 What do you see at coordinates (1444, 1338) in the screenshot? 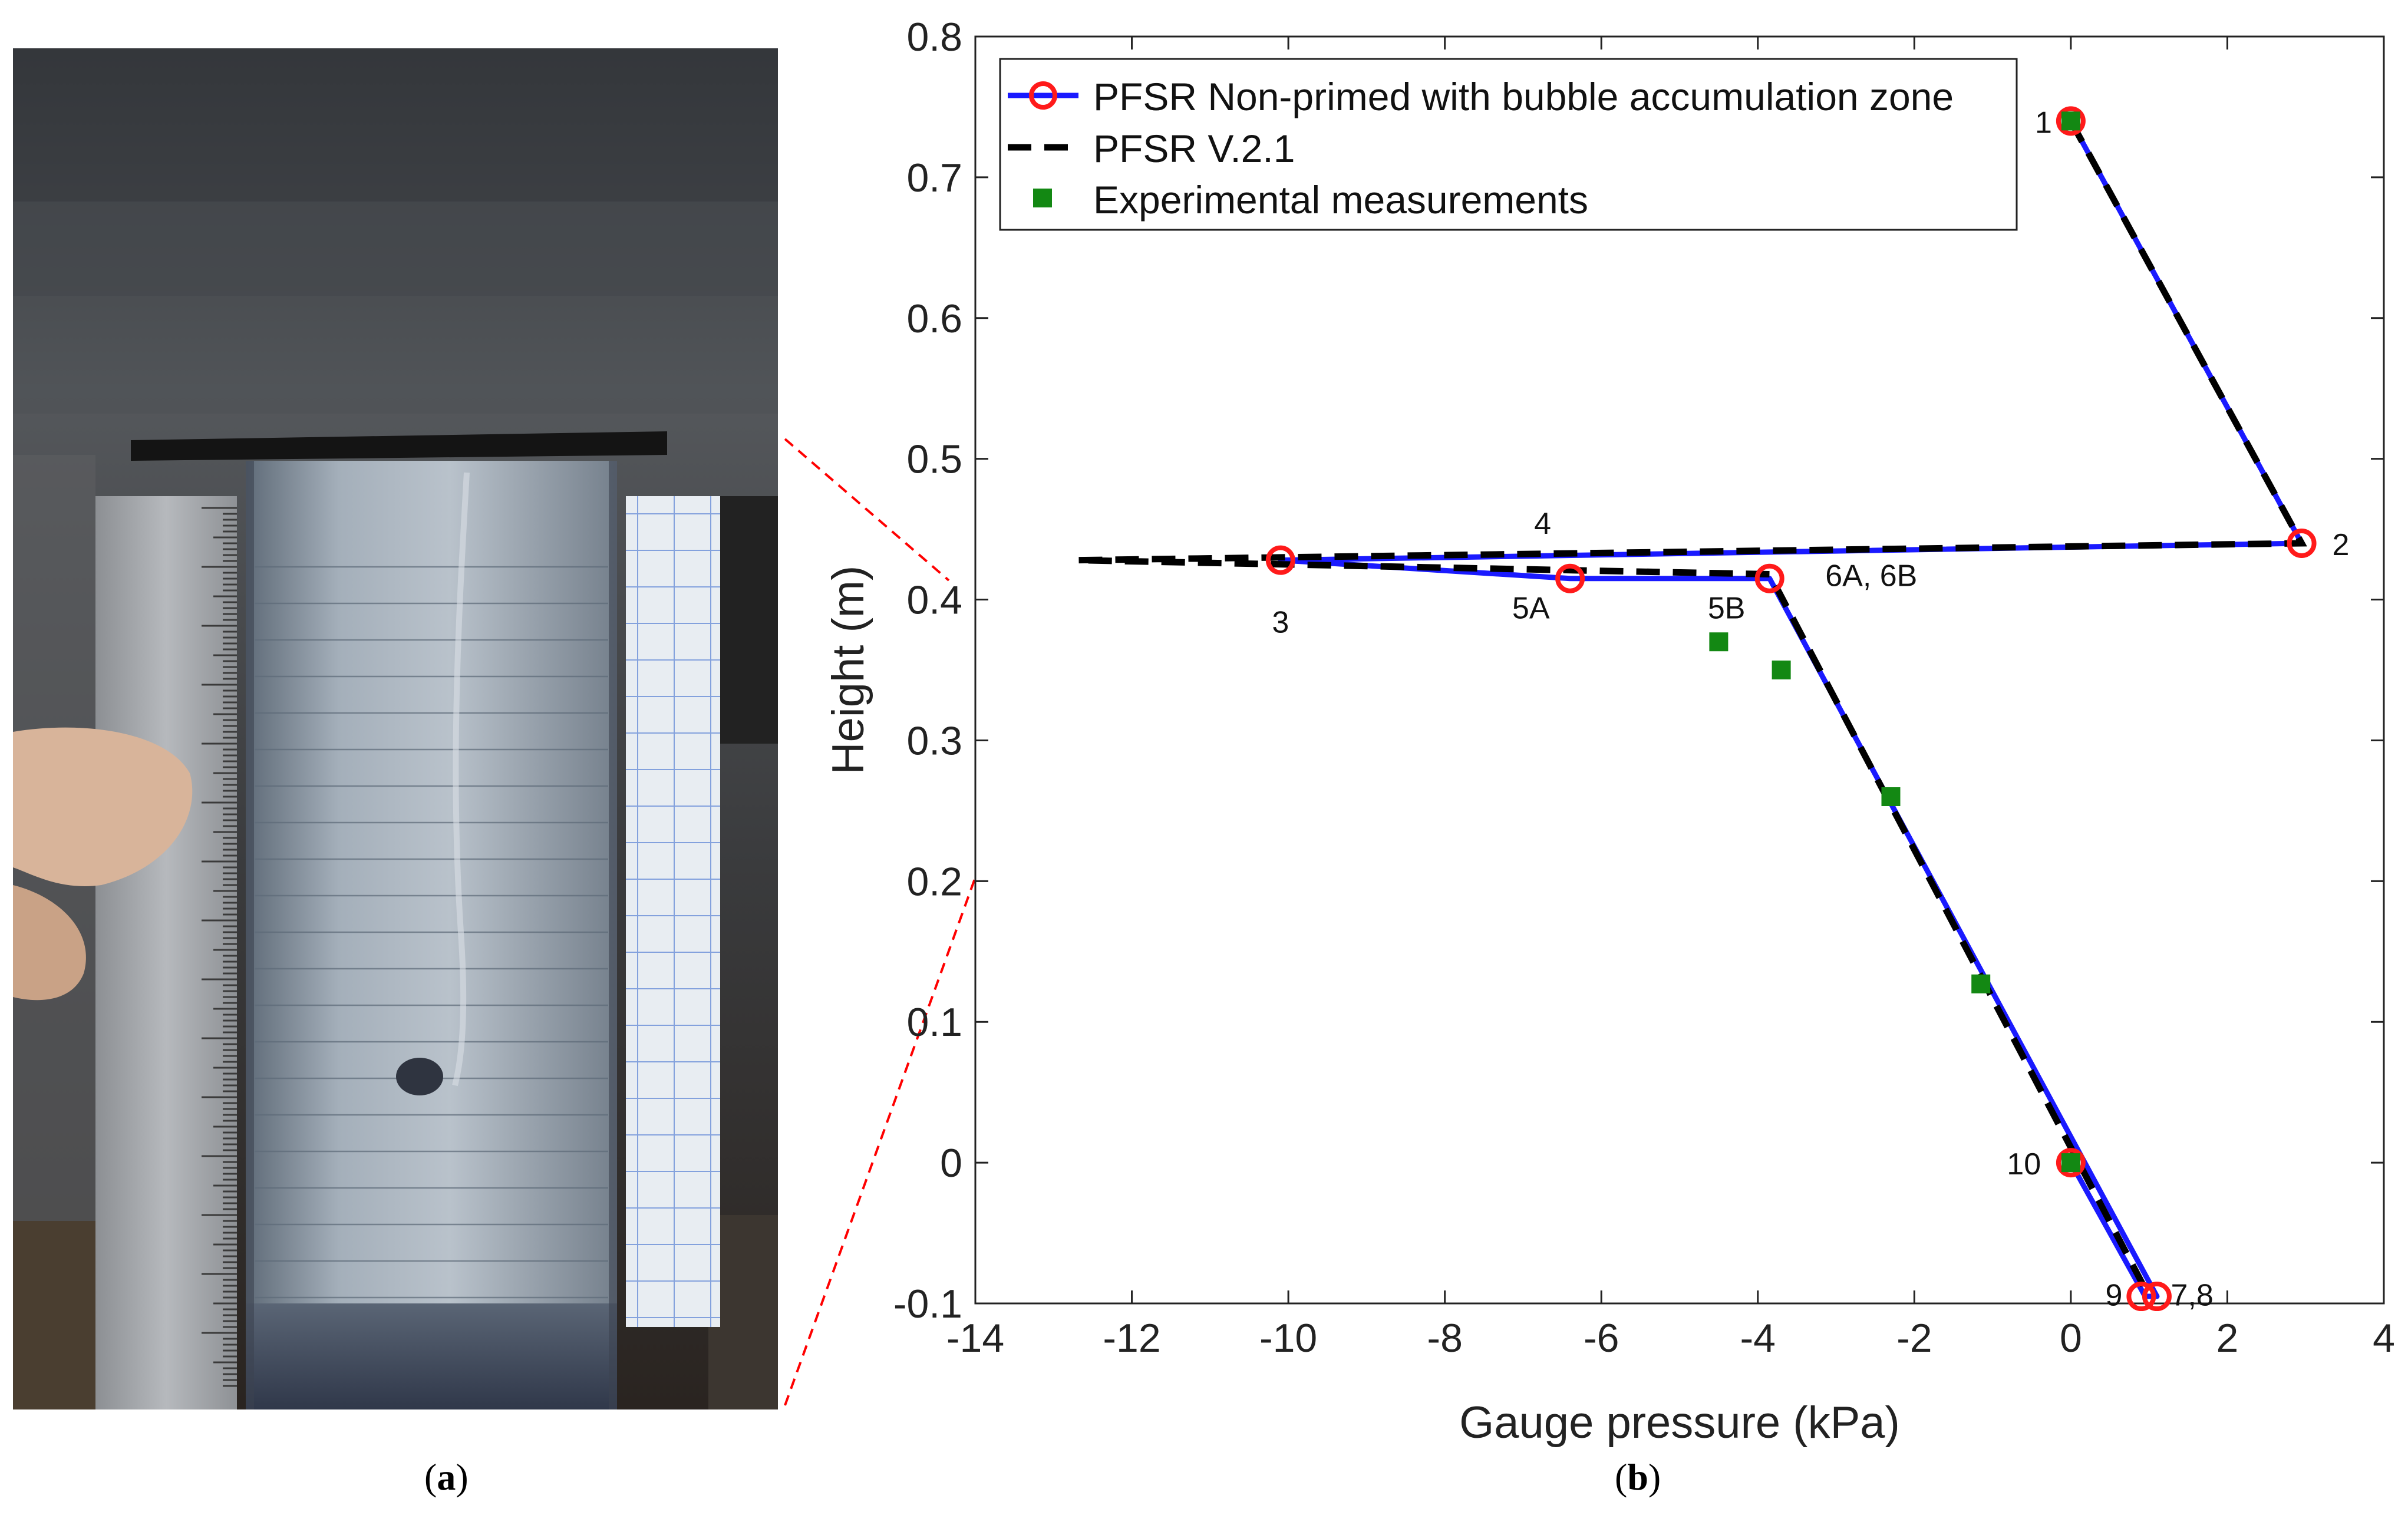
I see `x-tick-label: -8` at bounding box center [1444, 1338].